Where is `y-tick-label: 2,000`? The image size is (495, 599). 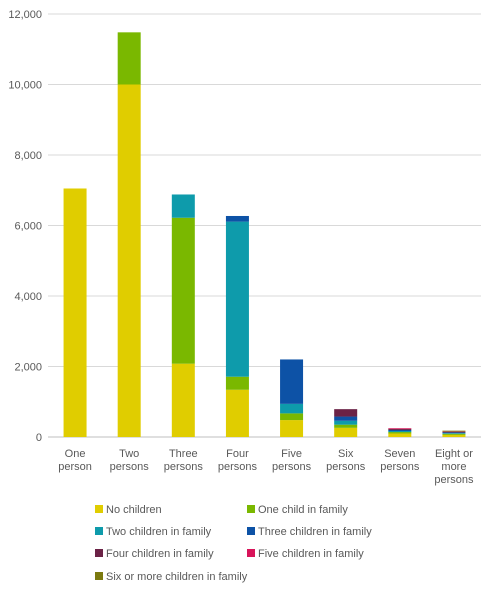
y-tick-label: 2,000 is located at coordinates (28, 368).